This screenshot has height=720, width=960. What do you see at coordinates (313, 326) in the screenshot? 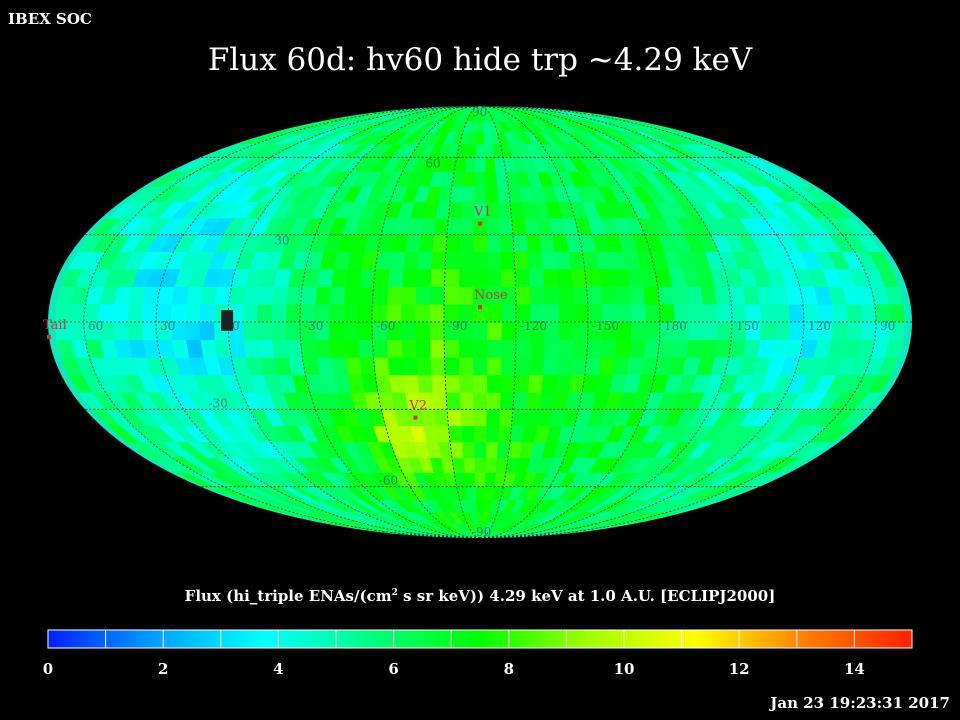
I see `lon-tick-label: -30` at bounding box center [313, 326].